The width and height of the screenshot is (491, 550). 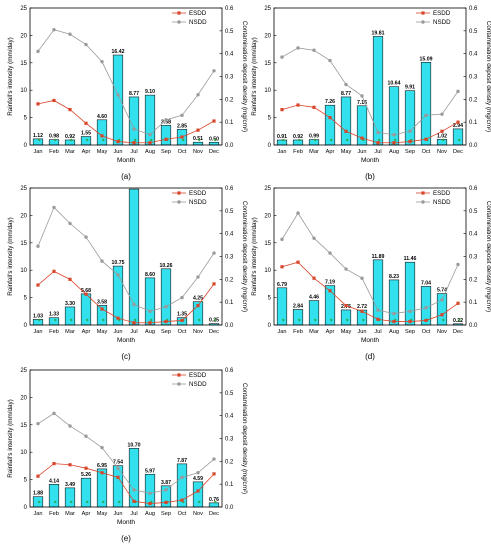 What do you see at coordinates (117, 514) in the screenshot?
I see `x-tick-label: Jun` at bounding box center [117, 514].